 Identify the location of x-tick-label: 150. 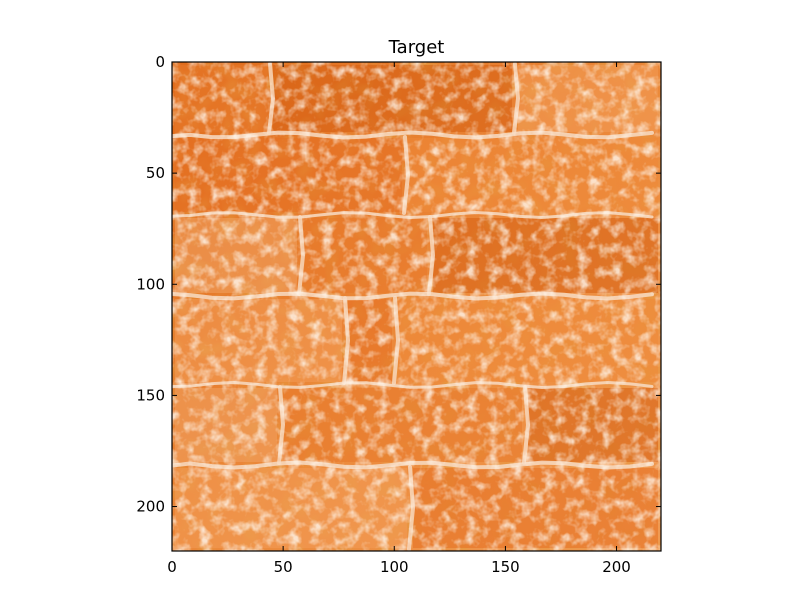
(505, 567).